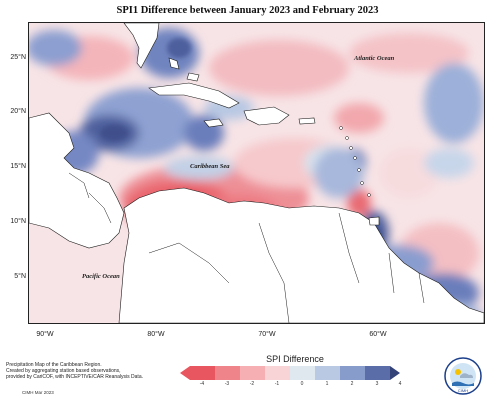  I want to click on lon-label-80w: 80°W, so click(156, 334).